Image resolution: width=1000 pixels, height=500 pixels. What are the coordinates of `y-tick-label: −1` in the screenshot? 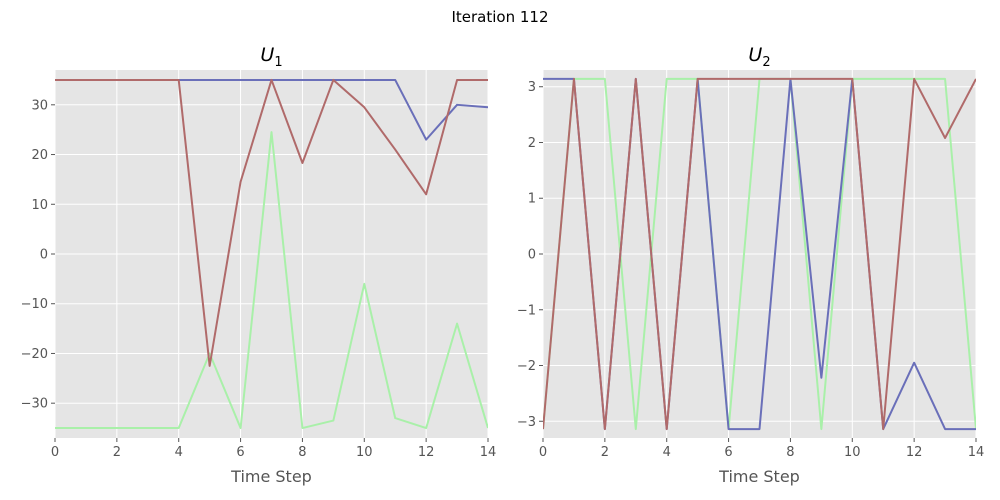 It's located at (526, 310).